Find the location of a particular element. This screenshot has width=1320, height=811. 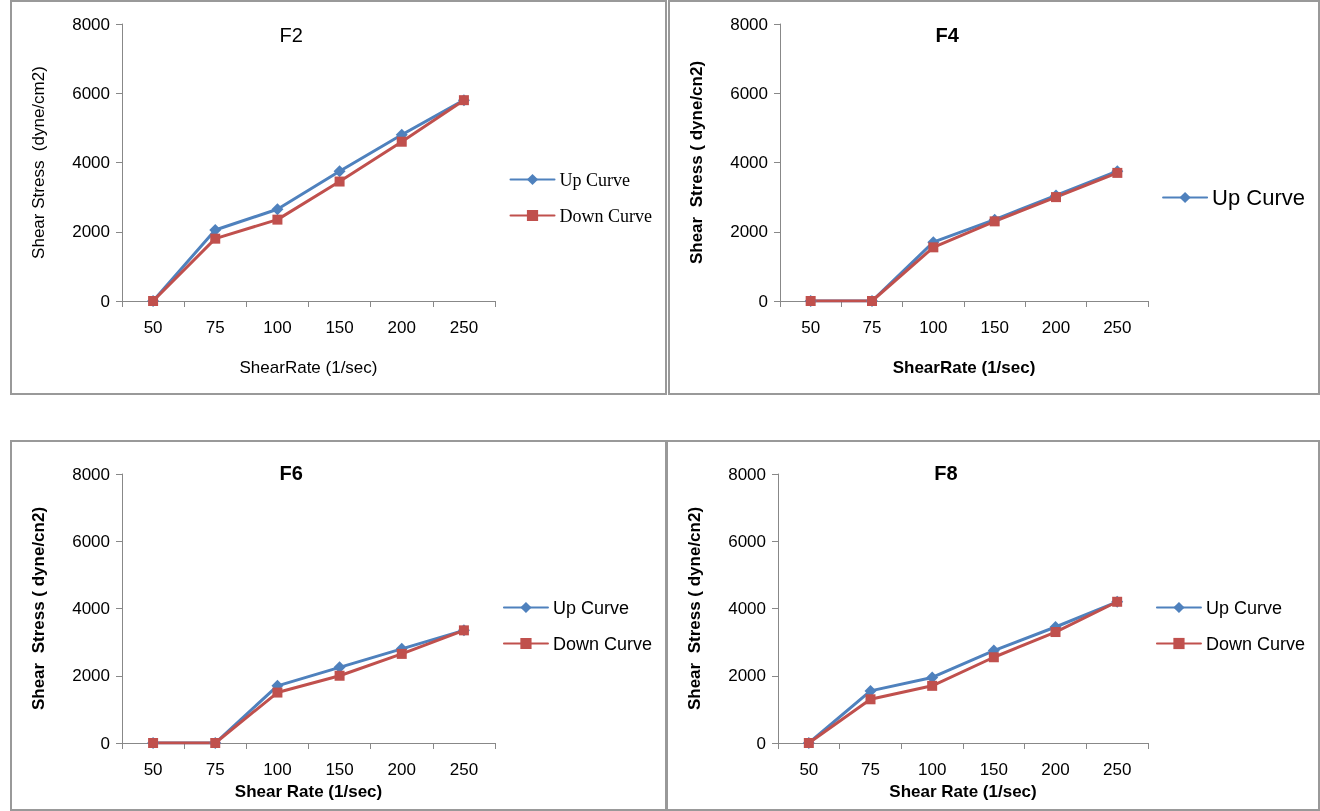

chart-title: F6 is located at coordinates (291, 473).